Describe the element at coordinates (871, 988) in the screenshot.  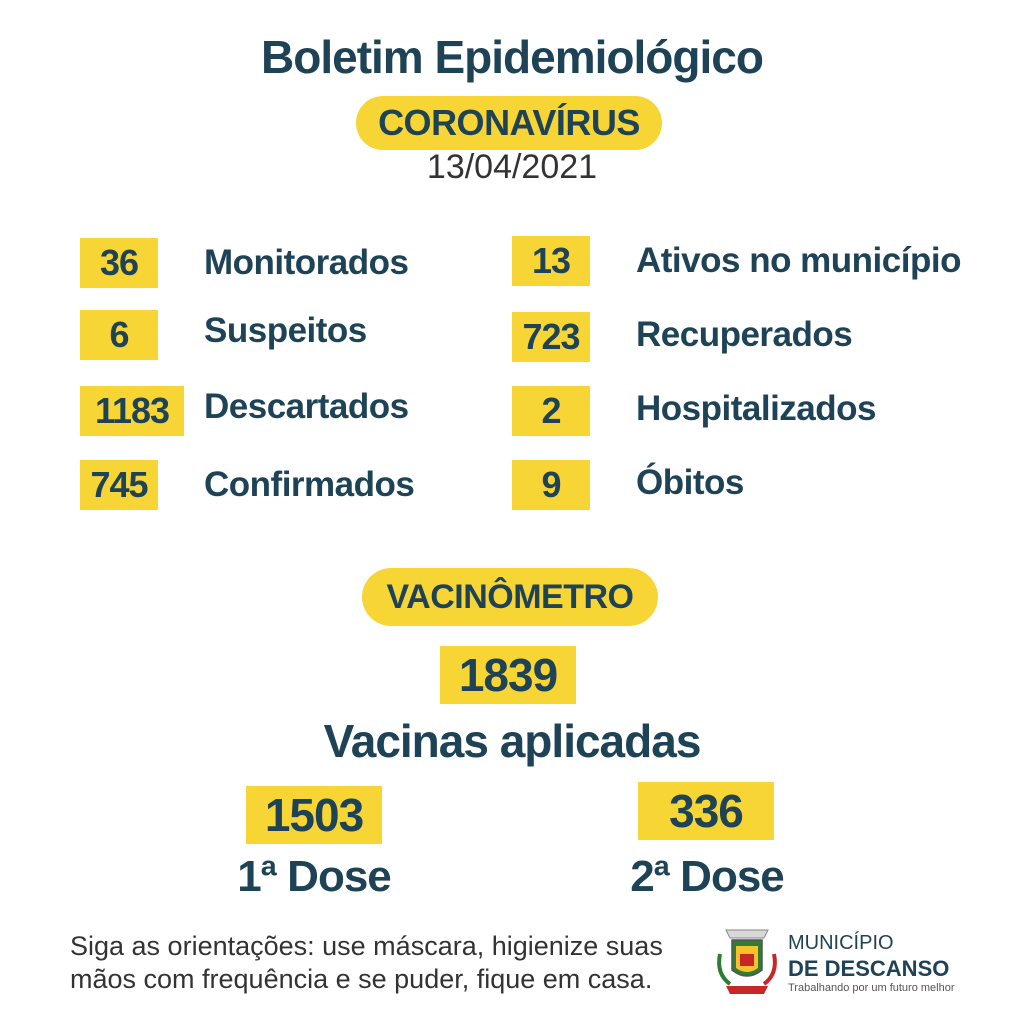
I see `municipality-slogan: Trabalhando por um futuro melhor` at that location.